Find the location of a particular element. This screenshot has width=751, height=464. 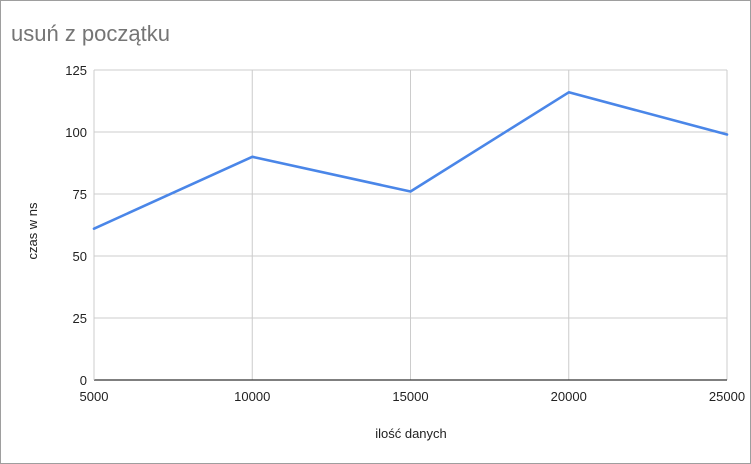

x-tick-label: 15000 is located at coordinates (410, 396).